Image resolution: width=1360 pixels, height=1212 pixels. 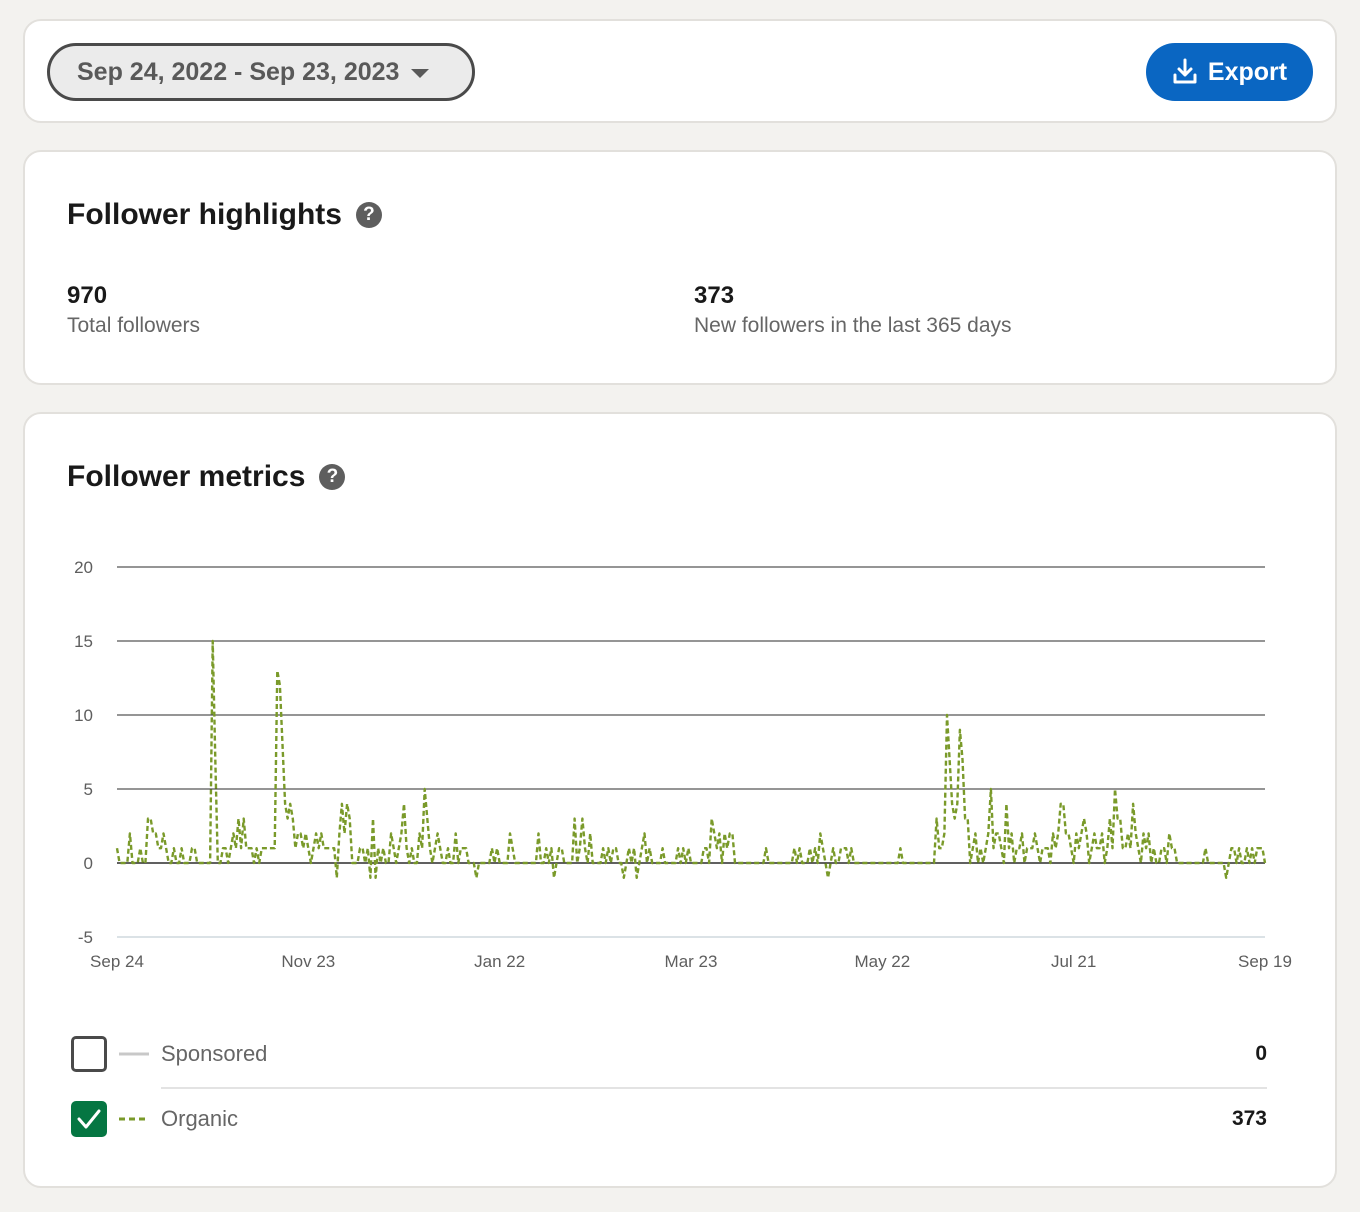 What do you see at coordinates (204, 214) in the screenshot?
I see `highlights-title: Follower highlights` at bounding box center [204, 214].